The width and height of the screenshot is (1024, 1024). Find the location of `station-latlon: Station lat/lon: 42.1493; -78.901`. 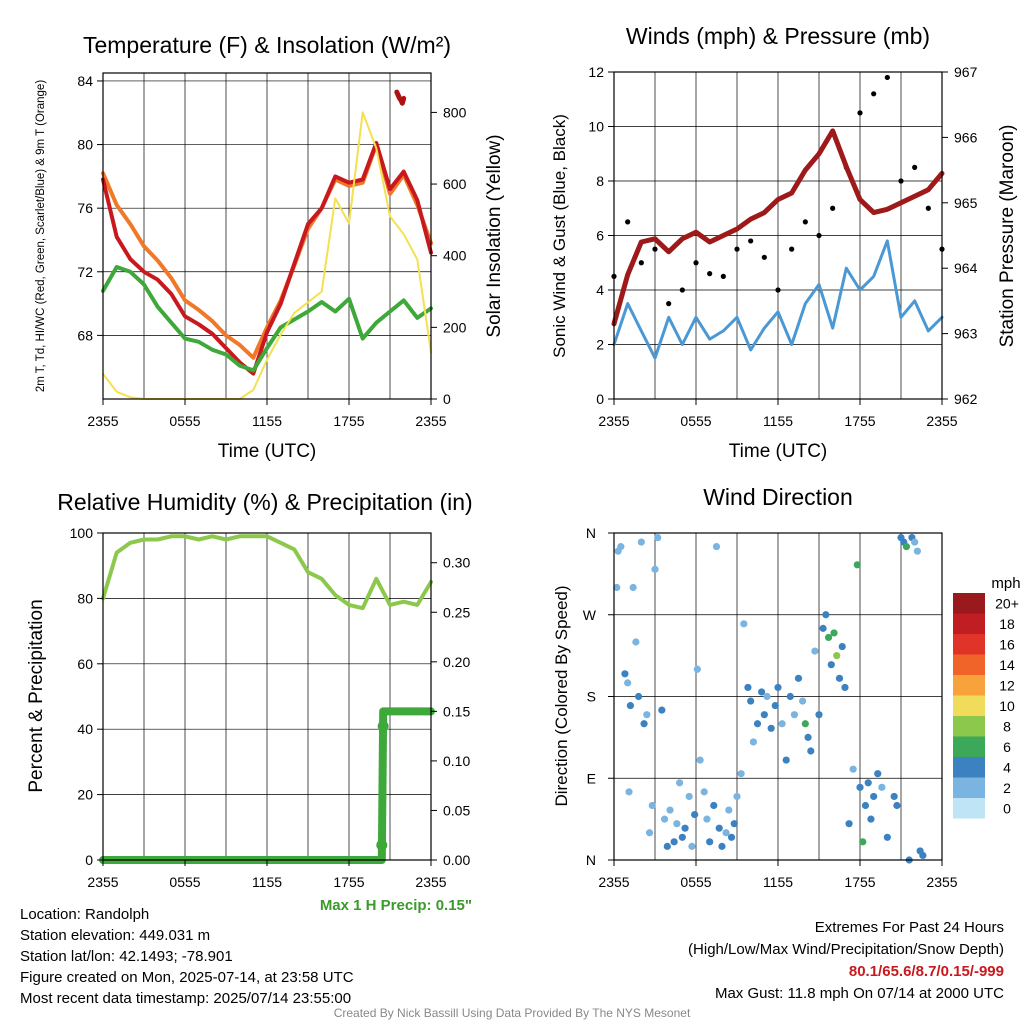

station-latlon: Station lat/lon: 42.1493; -78.901 is located at coordinates (126, 956).